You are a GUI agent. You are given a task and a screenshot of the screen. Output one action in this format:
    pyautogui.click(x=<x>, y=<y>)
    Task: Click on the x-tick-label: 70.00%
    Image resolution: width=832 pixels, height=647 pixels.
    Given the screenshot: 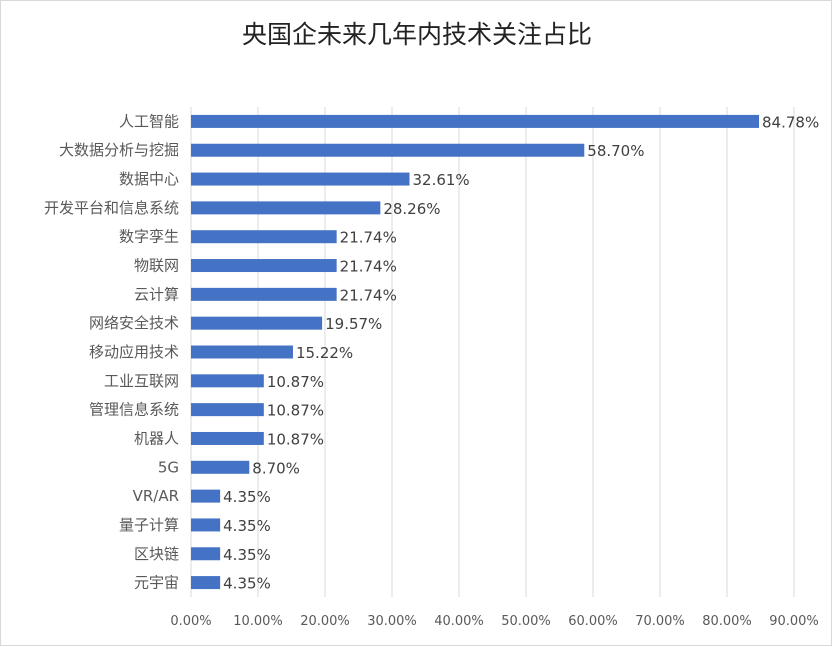 What is the action you would take?
    pyautogui.click(x=660, y=621)
    